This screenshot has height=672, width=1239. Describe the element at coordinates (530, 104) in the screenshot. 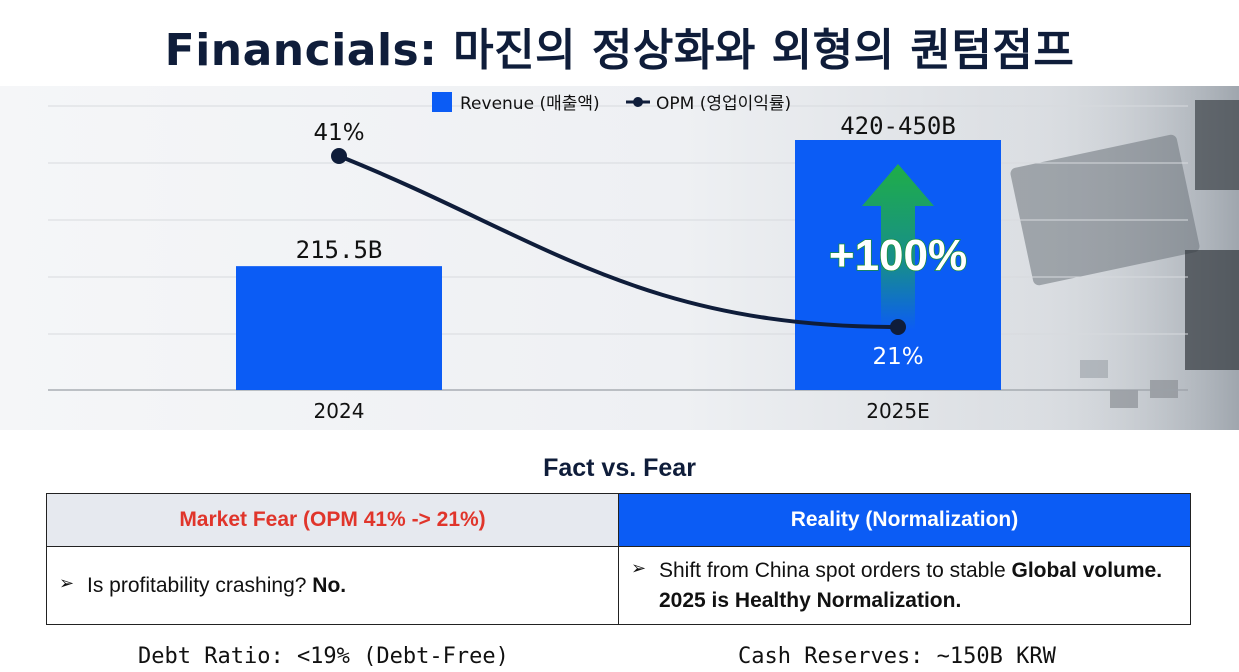

I see `legend-revenue-label: Revenue (매출액)` at that location.